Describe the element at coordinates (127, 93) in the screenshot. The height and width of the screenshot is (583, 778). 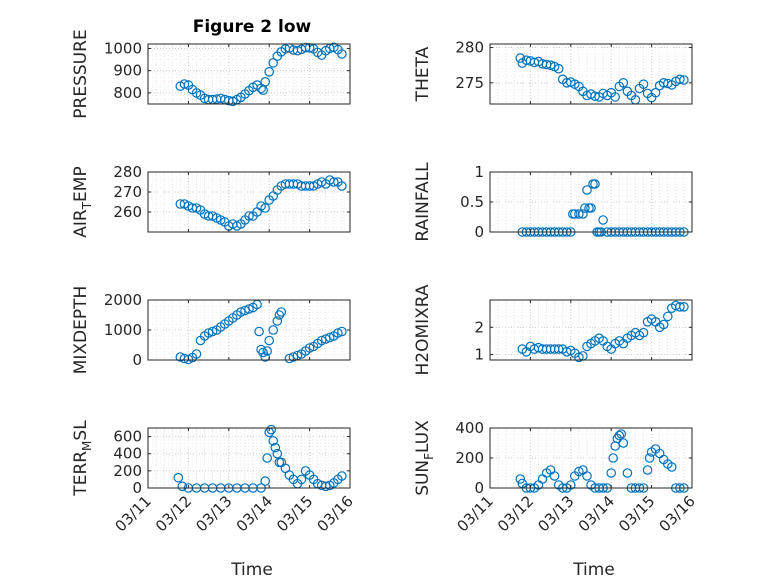
I see `y-tick-label: 800` at that location.